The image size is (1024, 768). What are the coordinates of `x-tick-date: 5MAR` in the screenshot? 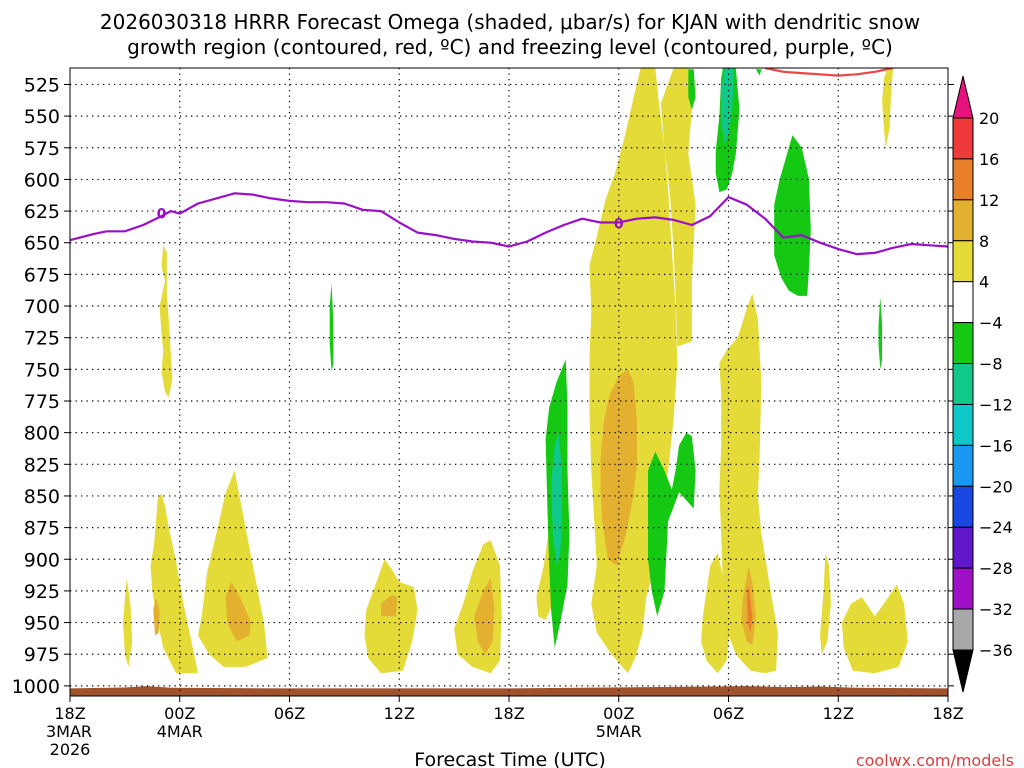 It's located at (619, 731).